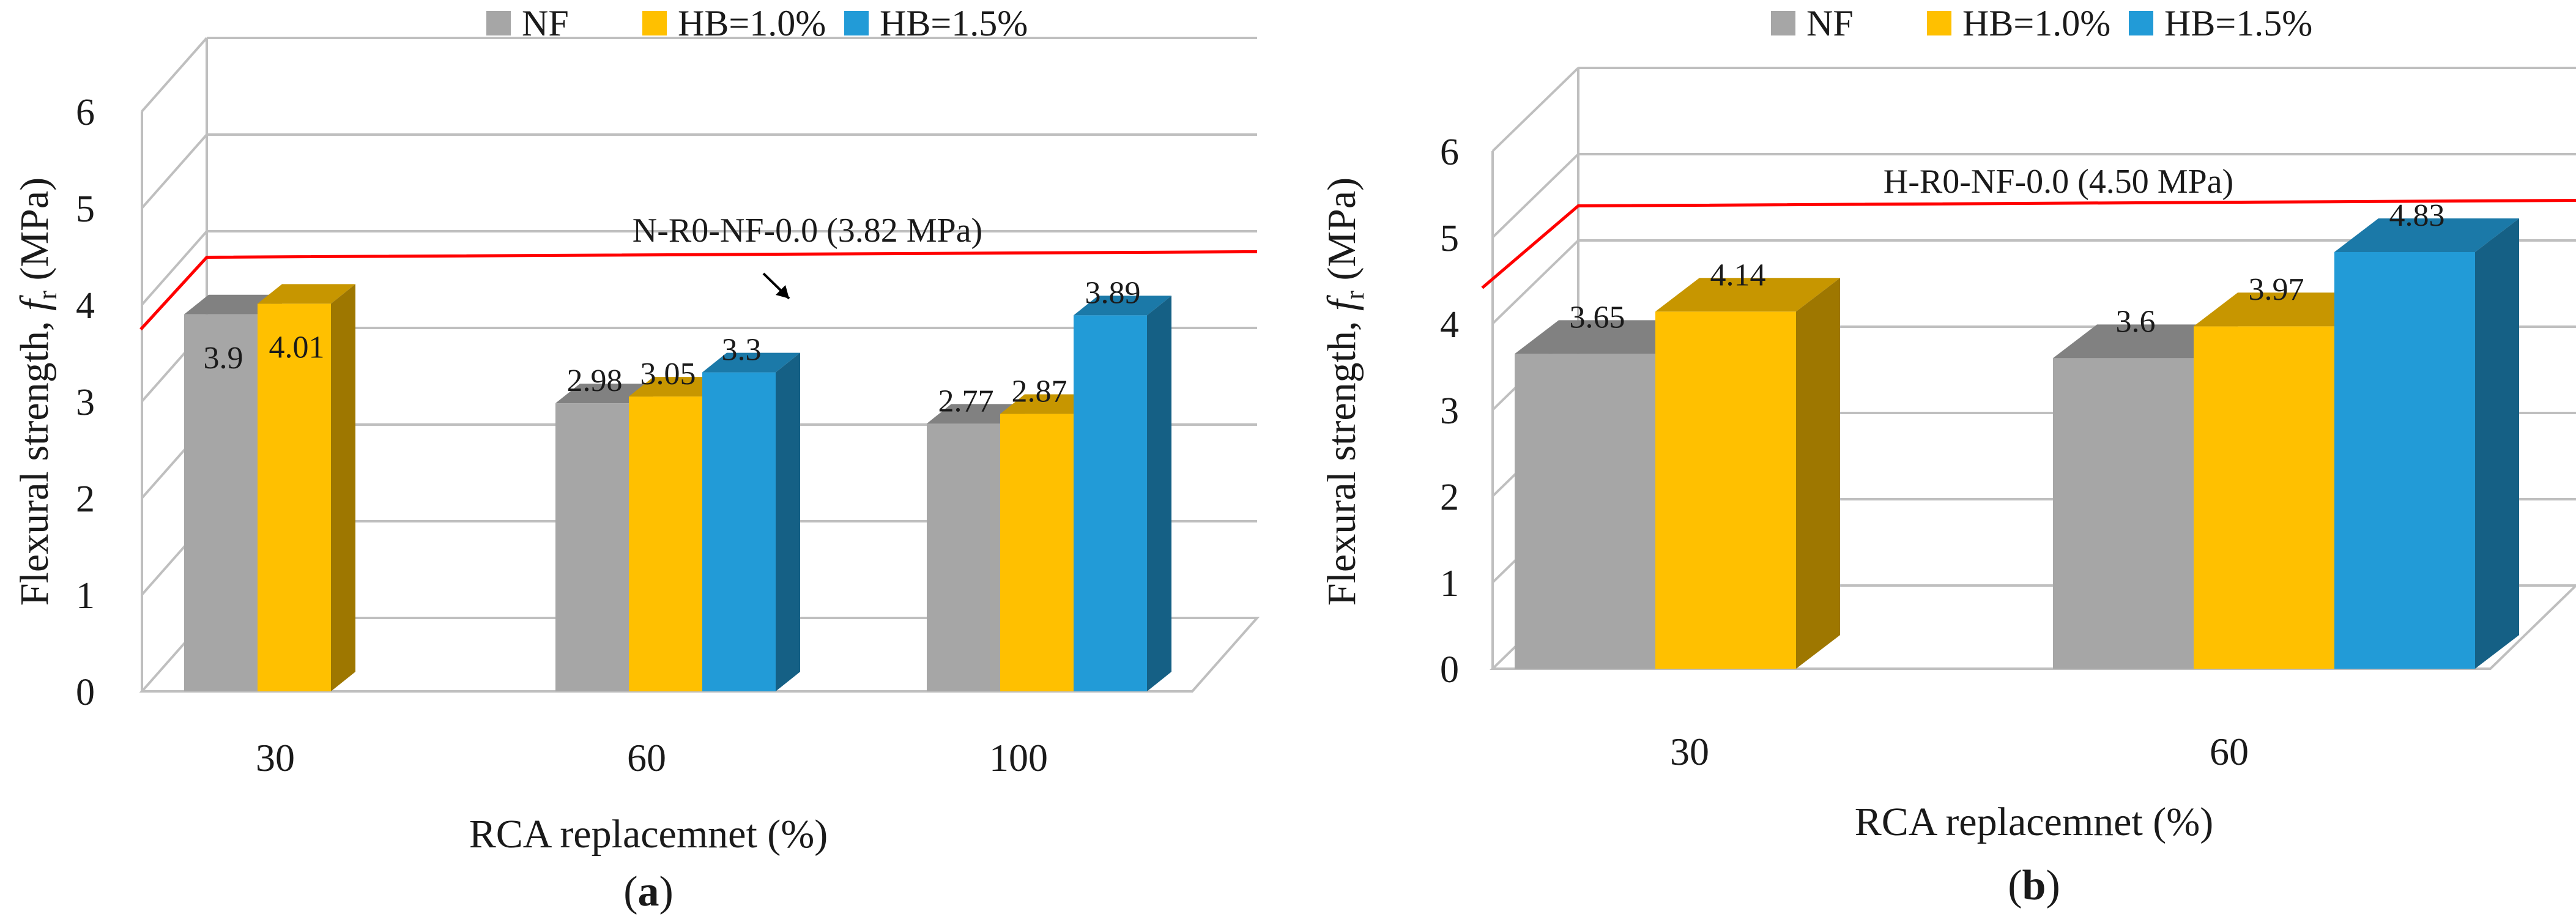  I want to click on x-tick-label: 100, so click(1018, 757).